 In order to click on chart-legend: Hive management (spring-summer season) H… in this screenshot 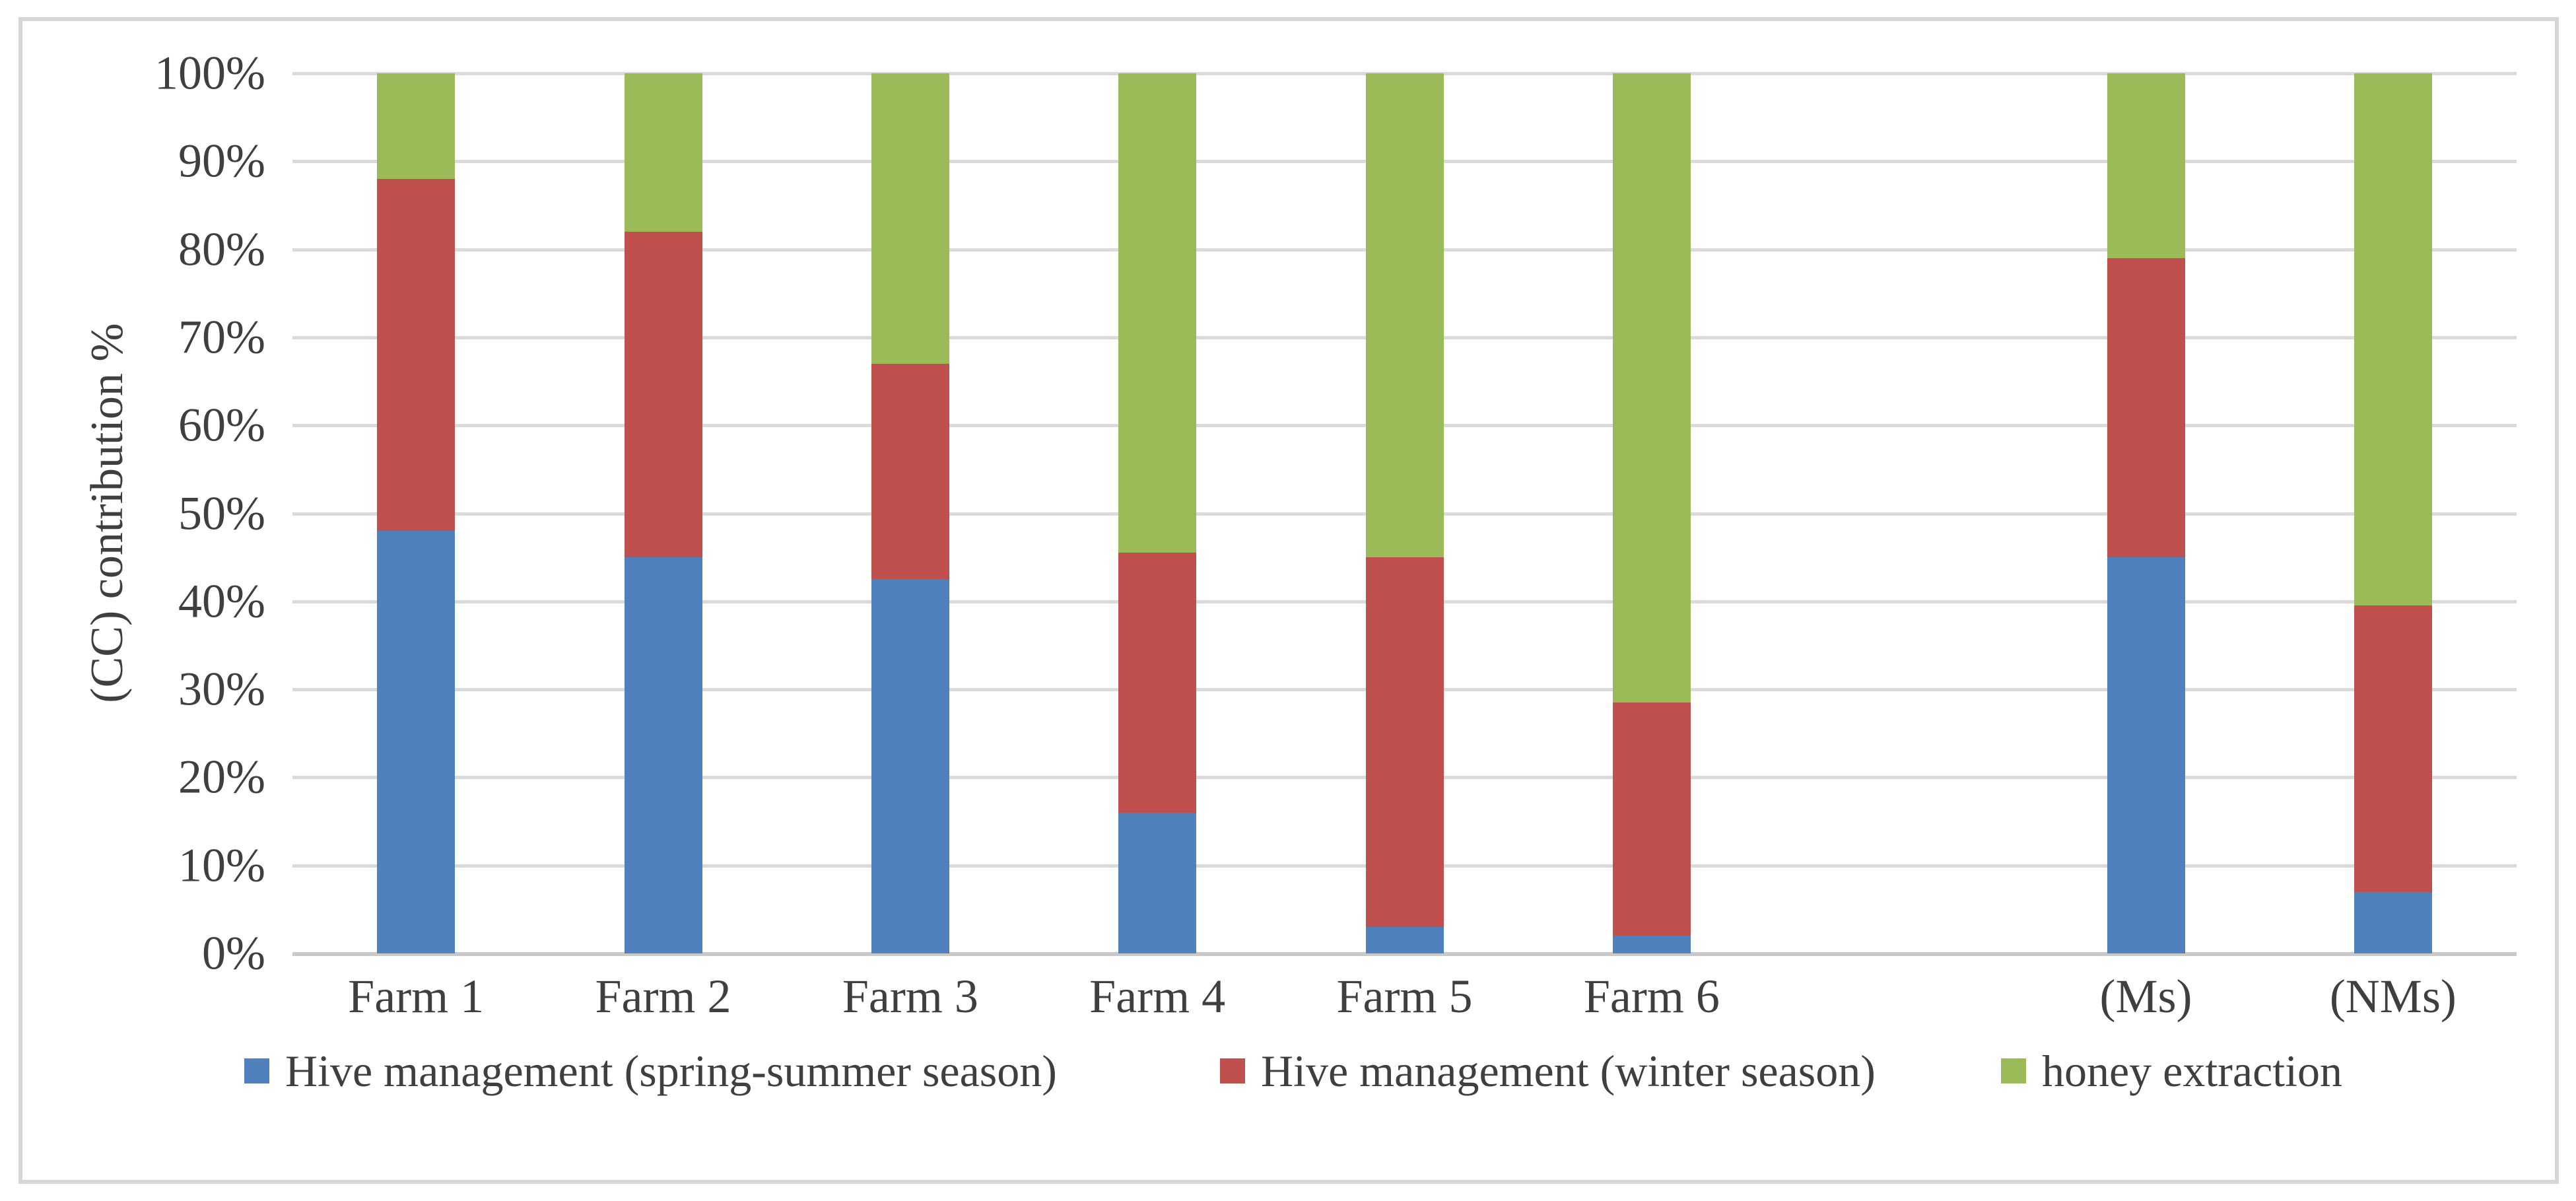, I will do `click(1288, 1071)`.